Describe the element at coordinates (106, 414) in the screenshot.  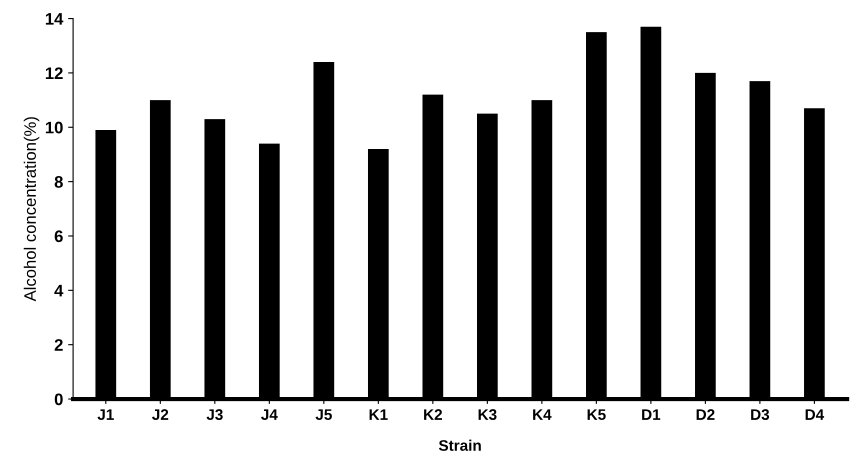
I see `x-tick-label: J1` at that location.